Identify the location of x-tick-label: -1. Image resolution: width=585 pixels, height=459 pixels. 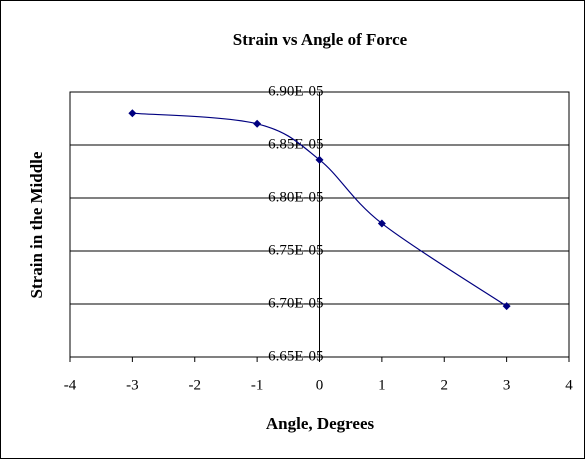
(257, 385).